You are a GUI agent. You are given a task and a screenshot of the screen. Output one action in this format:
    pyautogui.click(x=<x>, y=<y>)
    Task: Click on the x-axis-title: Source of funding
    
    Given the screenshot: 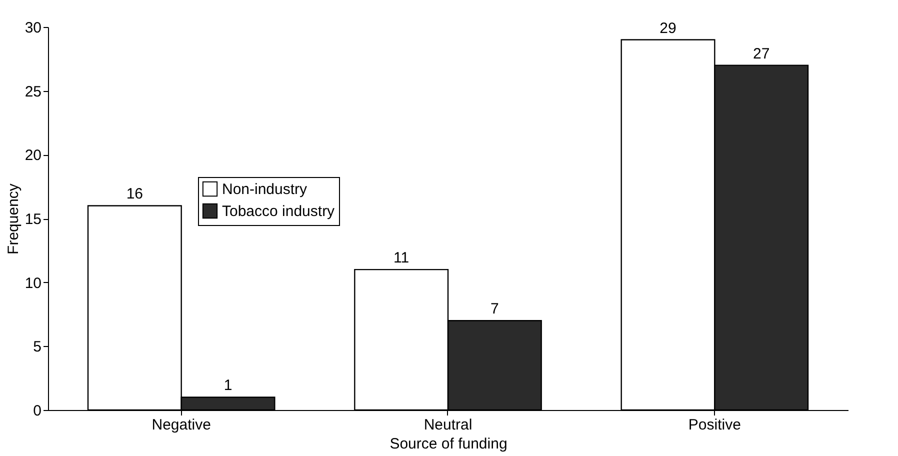 What is the action you would take?
    pyautogui.click(x=449, y=444)
    